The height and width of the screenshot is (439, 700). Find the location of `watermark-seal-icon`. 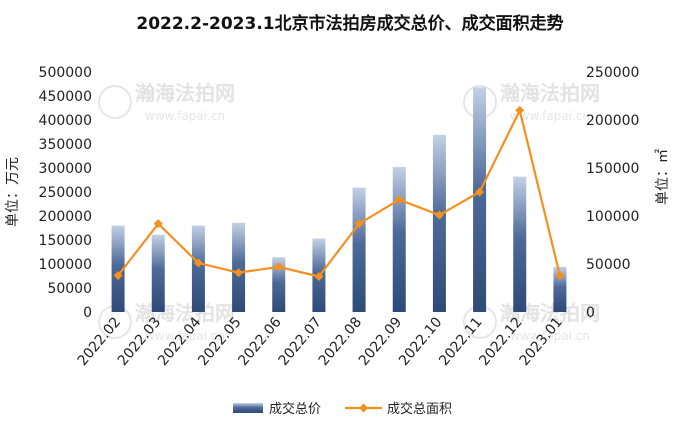

watermark-seal-icon is located at coordinates (115, 102).